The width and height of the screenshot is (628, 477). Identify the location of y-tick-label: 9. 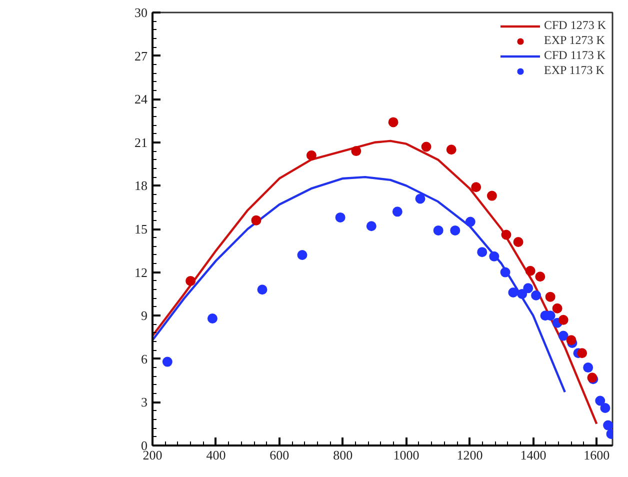
(144, 316).